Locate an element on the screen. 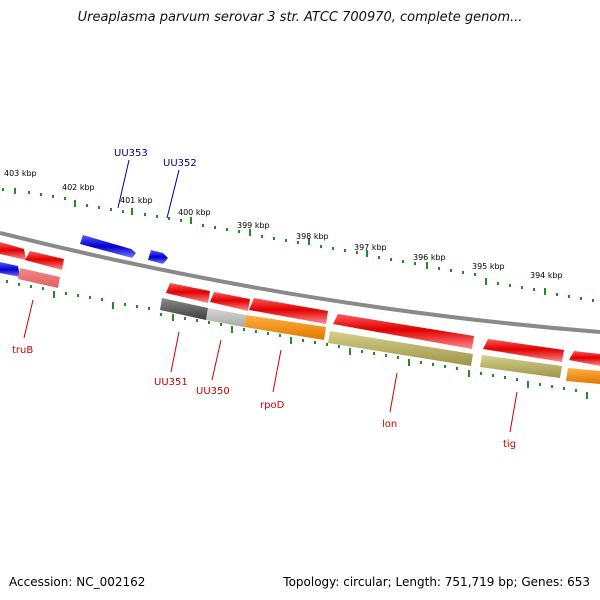  bar-uu351 is located at coordinates (184, 309).